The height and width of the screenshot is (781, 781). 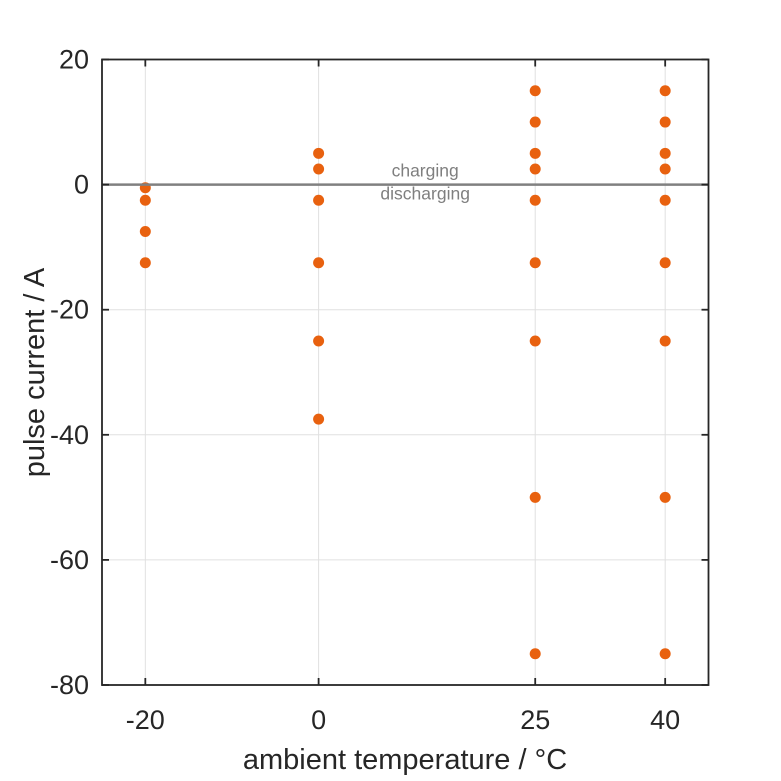 What do you see at coordinates (665, 720) in the screenshot?
I see `x-tick-label: 40` at bounding box center [665, 720].